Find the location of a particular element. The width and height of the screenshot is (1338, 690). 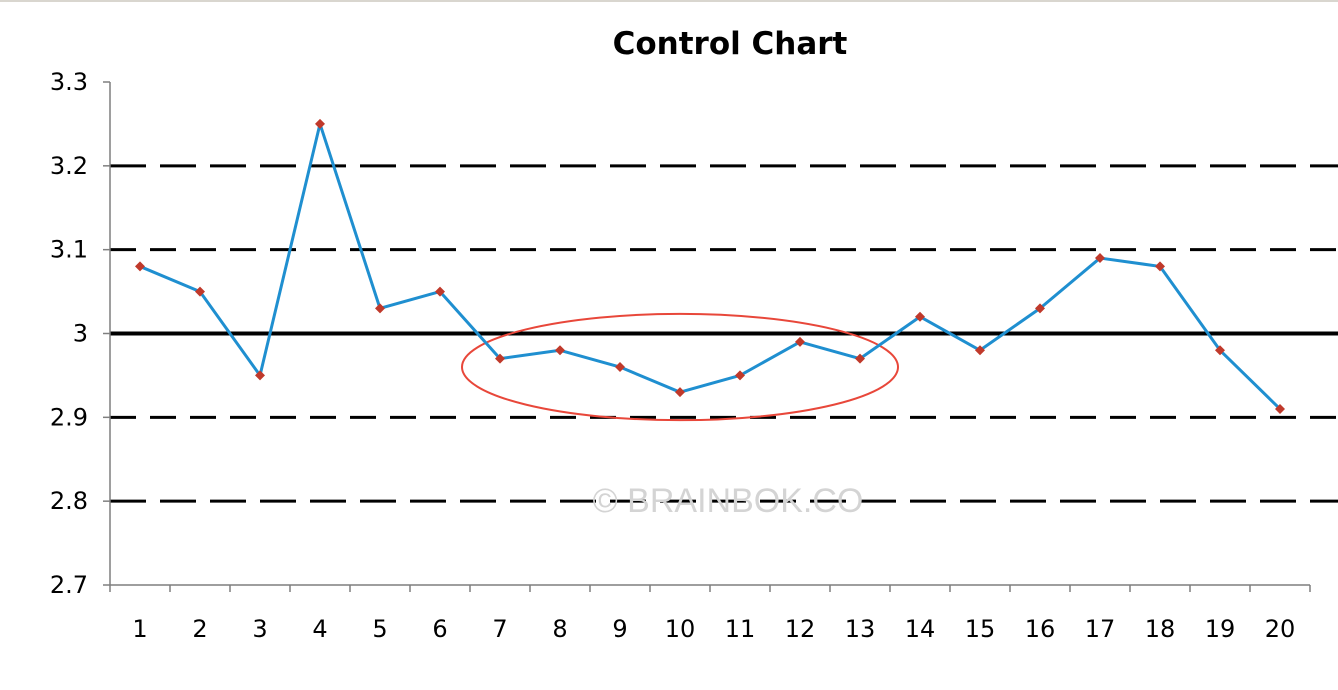

x-tick-label: 15 is located at coordinates (980, 629).